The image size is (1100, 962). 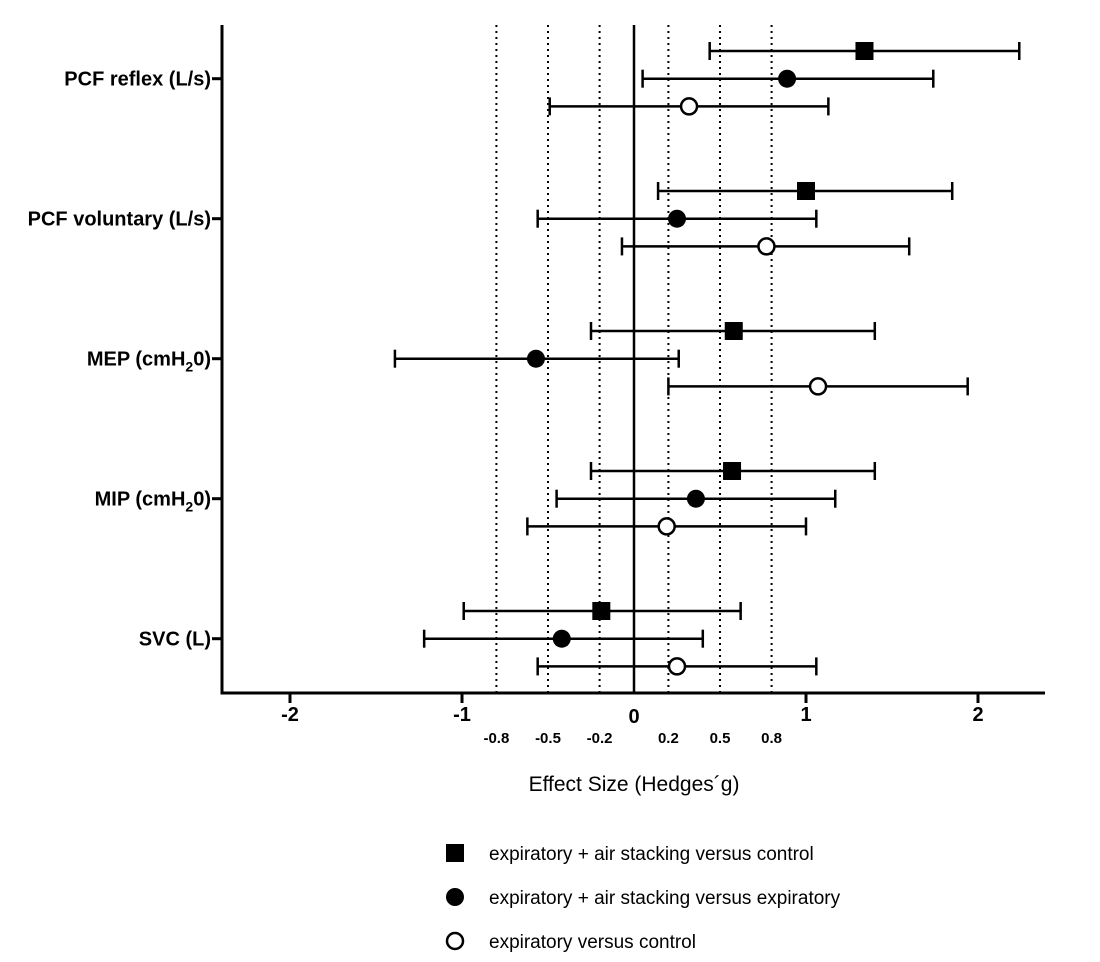 What do you see at coordinates (137, 80) in the screenshot?
I see `category-label: PCF reflex (L/s)` at bounding box center [137, 80].